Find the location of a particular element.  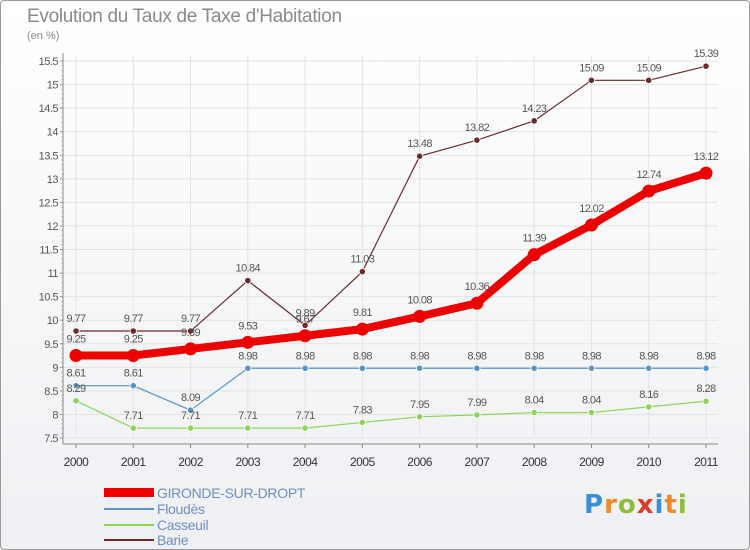

legend-swatch-floudes is located at coordinates (129, 509).